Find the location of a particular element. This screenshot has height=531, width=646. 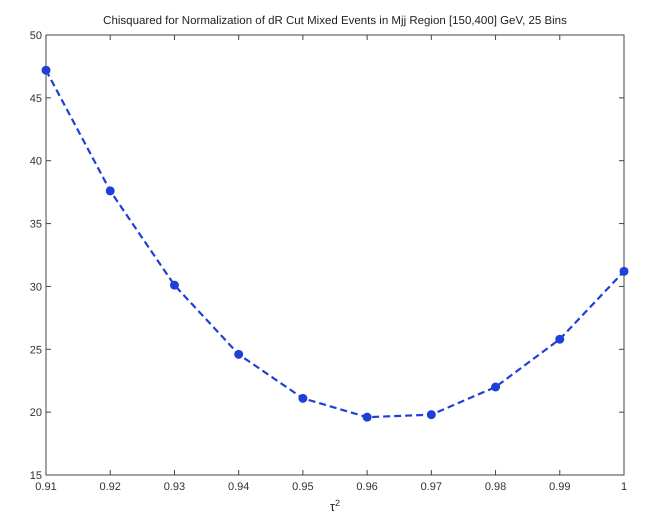

x-tick-label: 0.95 is located at coordinates (303, 487).